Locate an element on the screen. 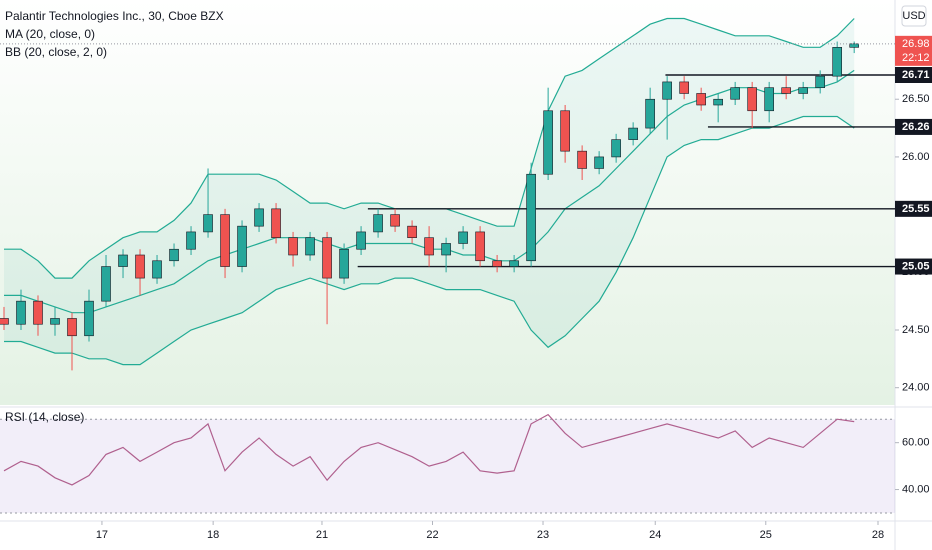  level-label: 26.71 is located at coordinates (916, 75).